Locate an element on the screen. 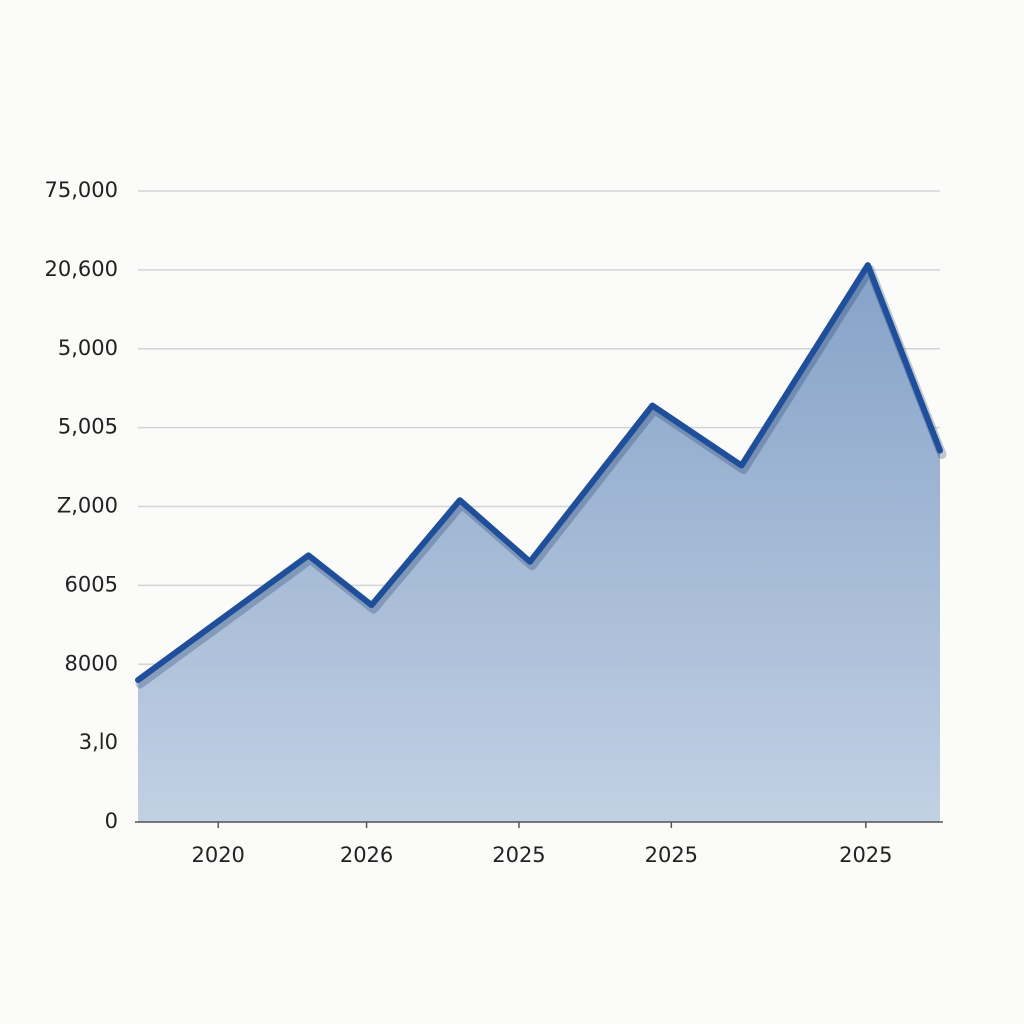 Image resolution: width=1024 pixels, height=1024 pixels. y-tick-label: 0 is located at coordinates (111, 821).